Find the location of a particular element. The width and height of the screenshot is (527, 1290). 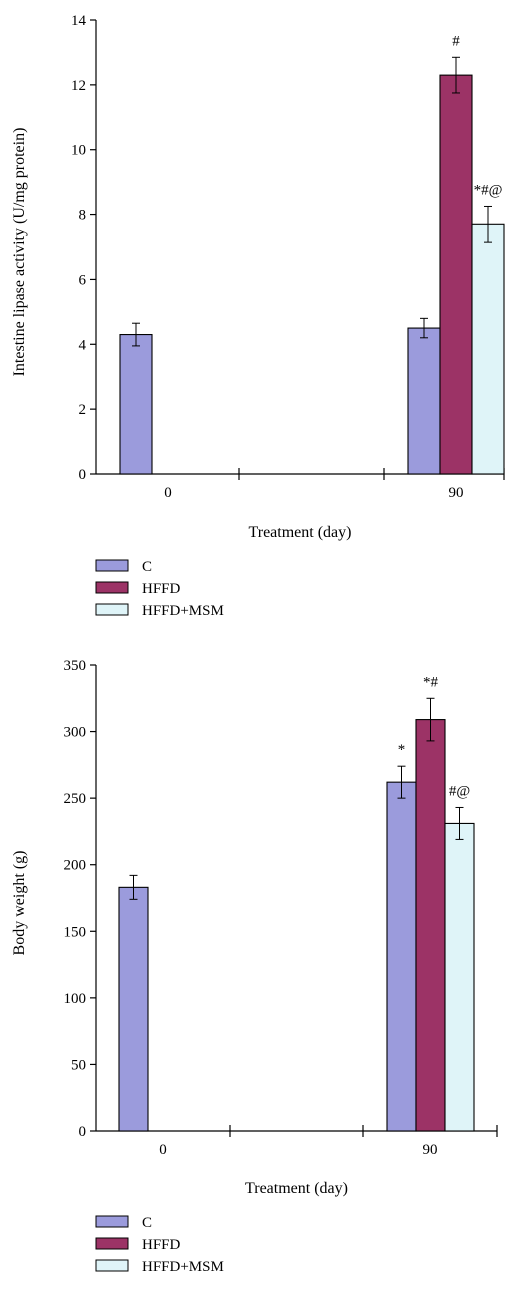

y-tick-label: 350 is located at coordinates (75, 666).